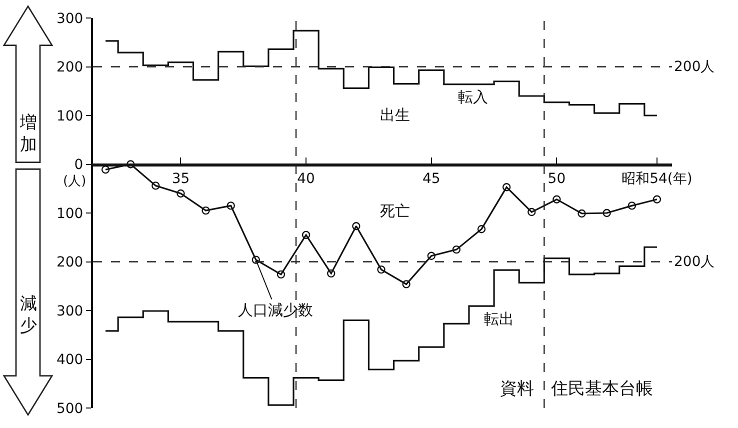  I want to click on text: 増加, so click(28, 134).